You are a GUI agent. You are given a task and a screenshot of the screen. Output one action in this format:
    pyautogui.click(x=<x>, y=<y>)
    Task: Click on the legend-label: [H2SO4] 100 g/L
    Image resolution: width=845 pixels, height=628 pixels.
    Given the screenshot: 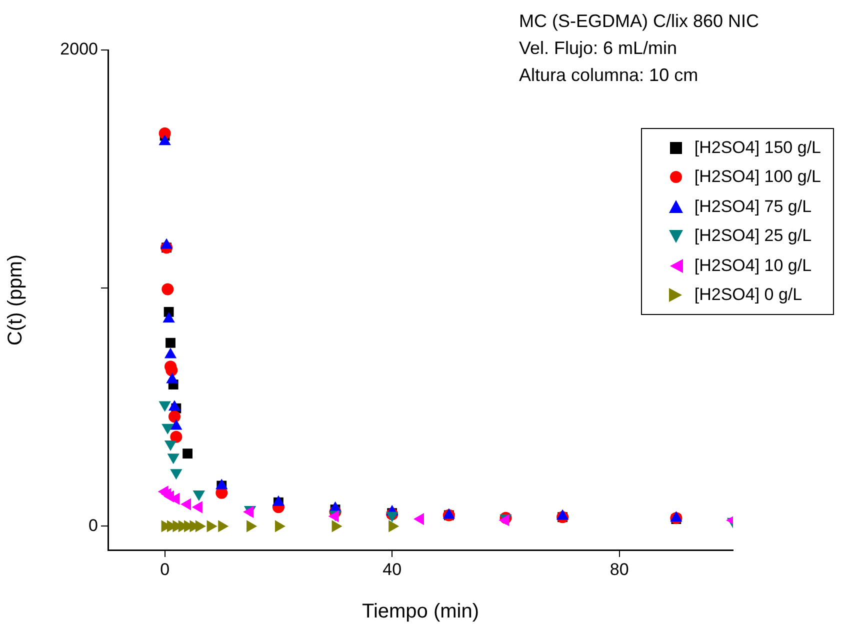 What is the action you would take?
    pyautogui.click(x=757, y=177)
    